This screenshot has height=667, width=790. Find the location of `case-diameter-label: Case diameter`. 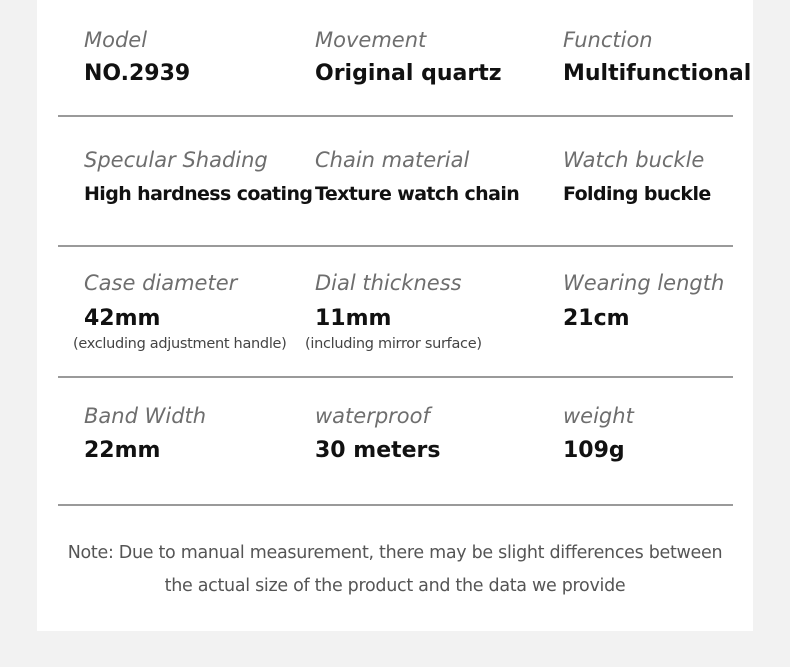

case-diameter-label: Case diameter is located at coordinates (161, 283).